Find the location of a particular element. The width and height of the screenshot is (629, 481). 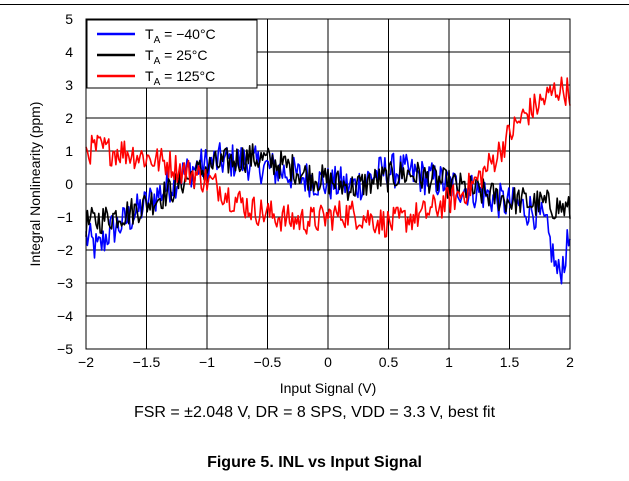

y-tick-label: −4 is located at coordinates (65, 316).